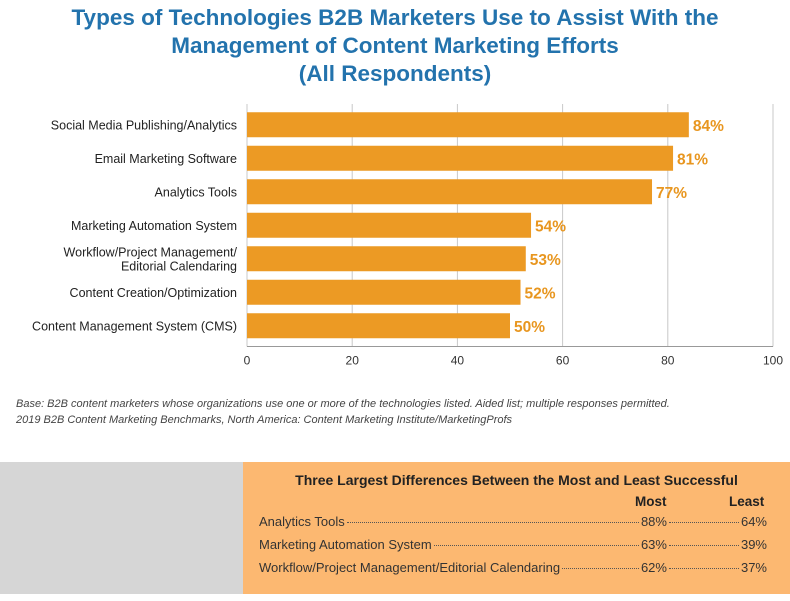 The image size is (790, 601). Describe the element at coordinates (692, 159) in the screenshot. I see `bar-value-label: 81%` at that location.